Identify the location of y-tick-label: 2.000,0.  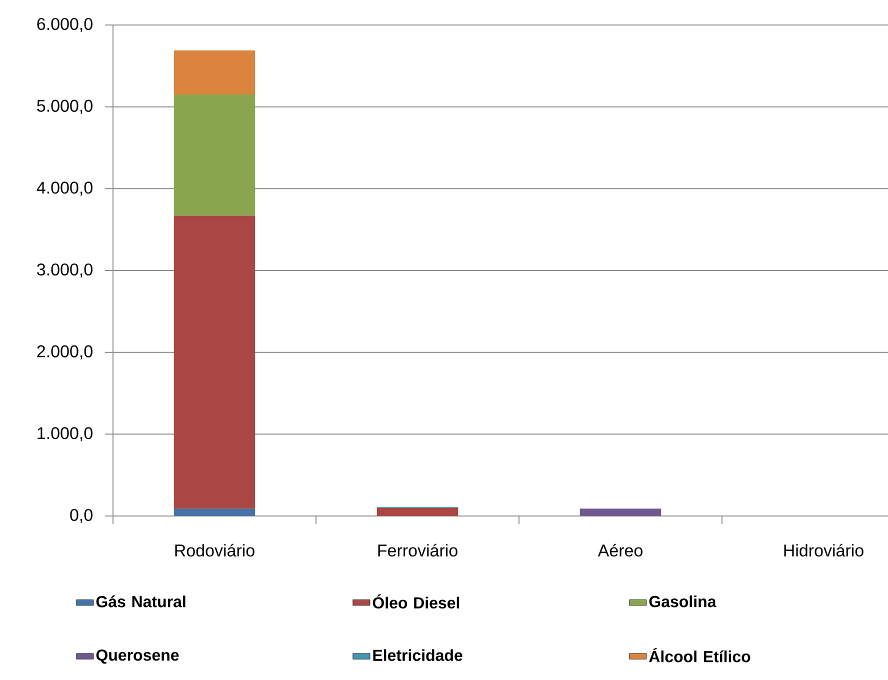
(64, 352).